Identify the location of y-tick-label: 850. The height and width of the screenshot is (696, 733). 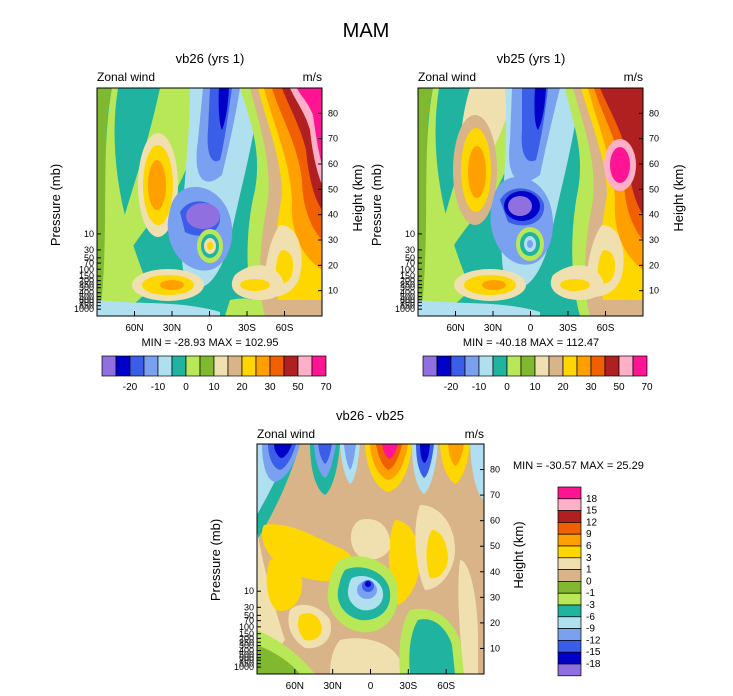
(407, 306).